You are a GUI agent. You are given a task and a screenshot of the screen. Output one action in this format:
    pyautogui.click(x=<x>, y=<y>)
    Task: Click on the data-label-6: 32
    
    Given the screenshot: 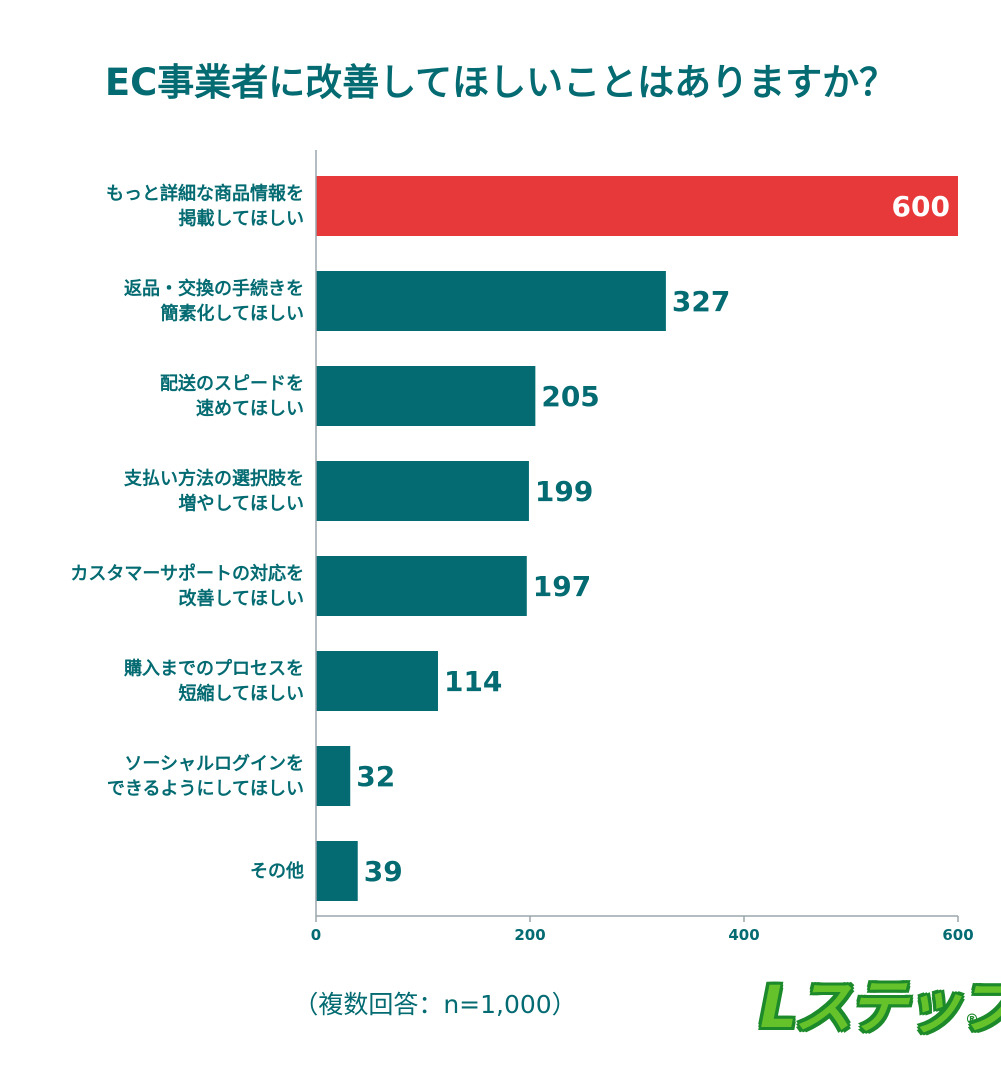 What is the action you would take?
    pyautogui.click(x=375, y=776)
    